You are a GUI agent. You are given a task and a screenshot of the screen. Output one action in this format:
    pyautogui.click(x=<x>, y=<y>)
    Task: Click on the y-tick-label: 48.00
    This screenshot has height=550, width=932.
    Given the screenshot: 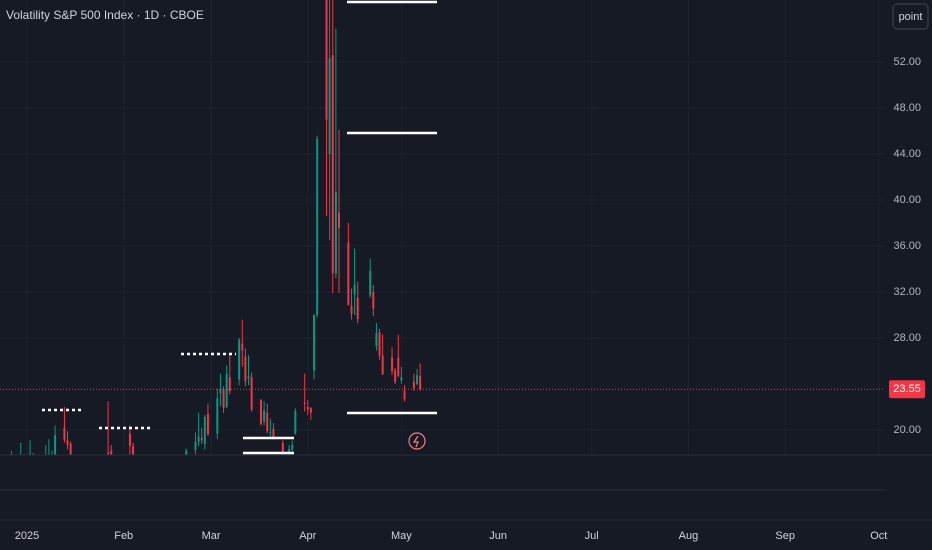 What is the action you would take?
    pyautogui.click(x=907, y=108)
    